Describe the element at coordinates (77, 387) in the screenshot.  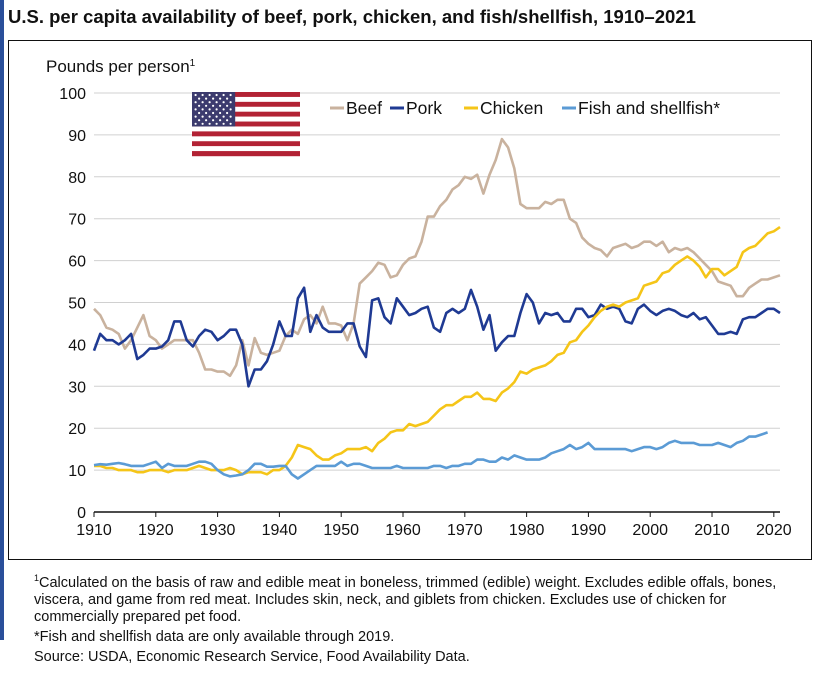
I see `y-tick-label: 30` at that location.